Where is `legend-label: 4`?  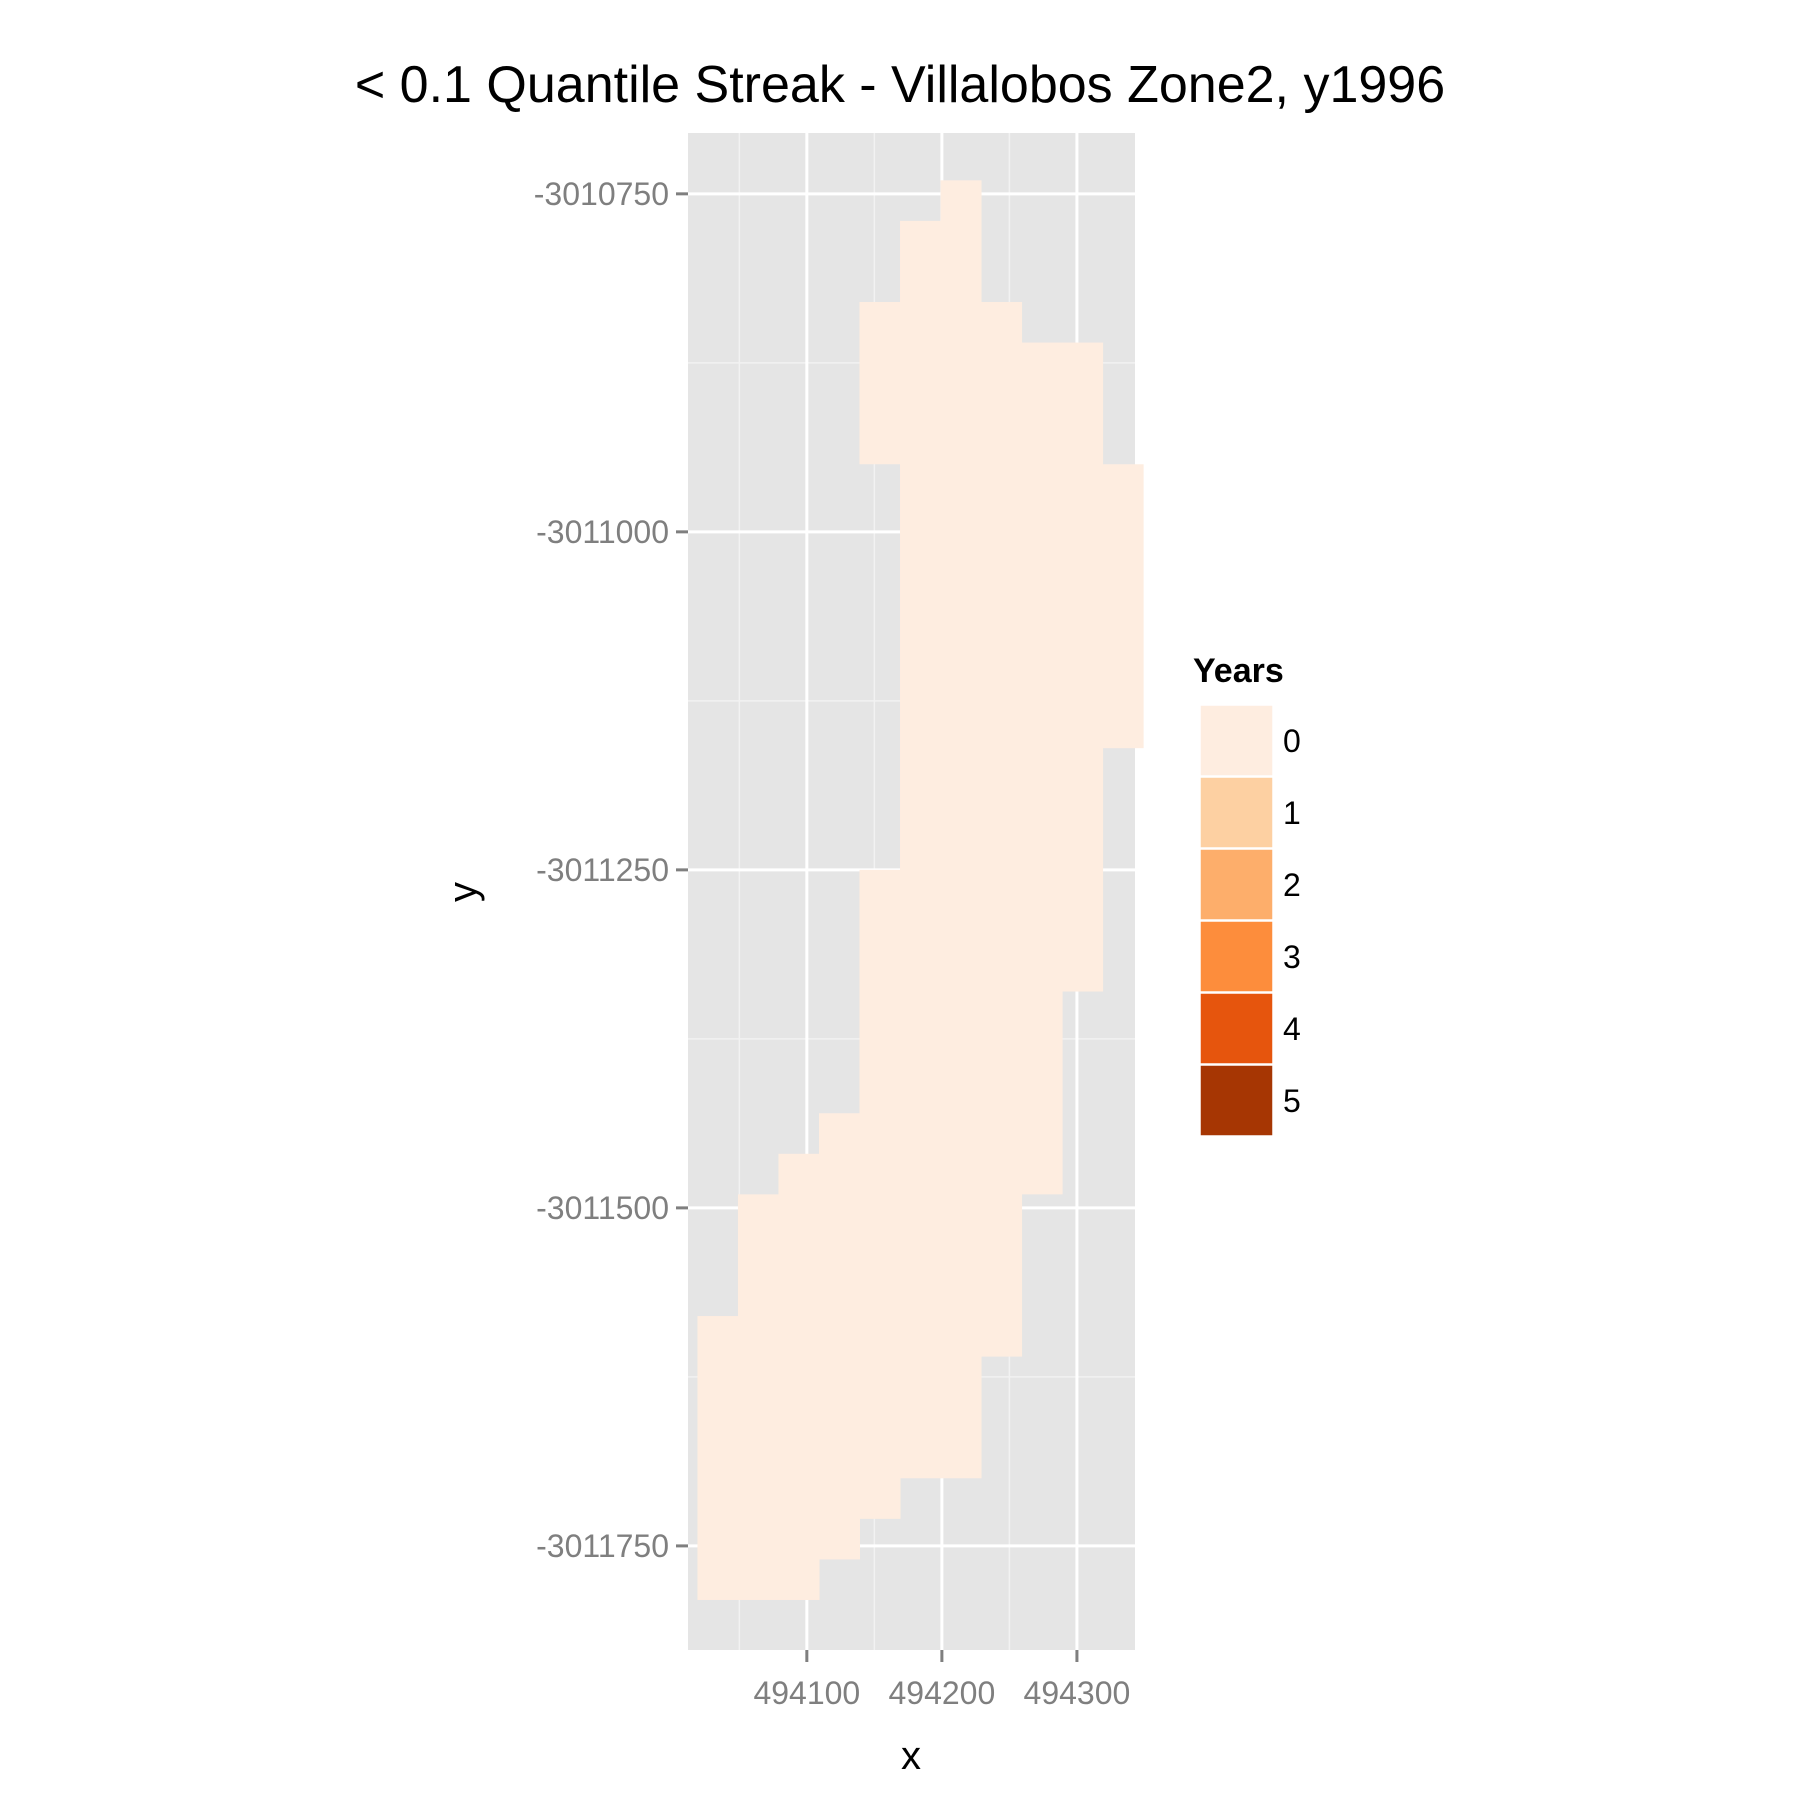 legend-label: 4 is located at coordinates (1292, 1029).